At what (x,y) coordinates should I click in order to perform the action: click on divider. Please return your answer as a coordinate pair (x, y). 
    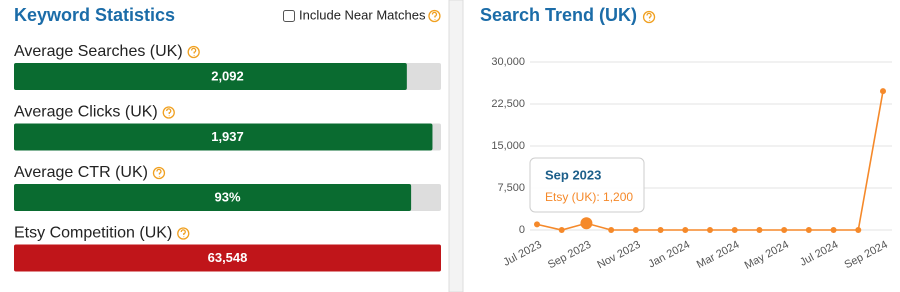
    Looking at the image, I should click on (456, 146).